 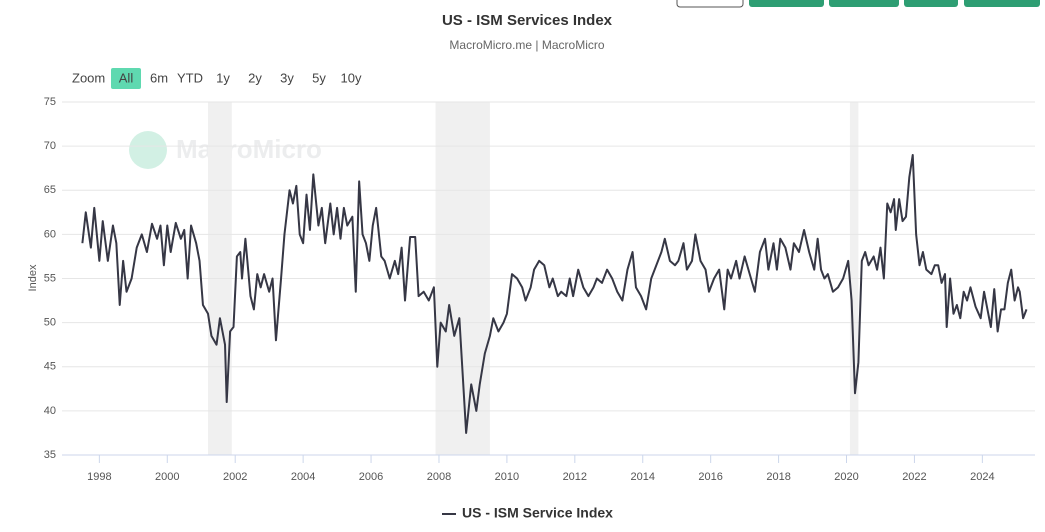 What do you see at coordinates (50, 278) in the screenshot?
I see `y-tick-label: 55` at bounding box center [50, 278].